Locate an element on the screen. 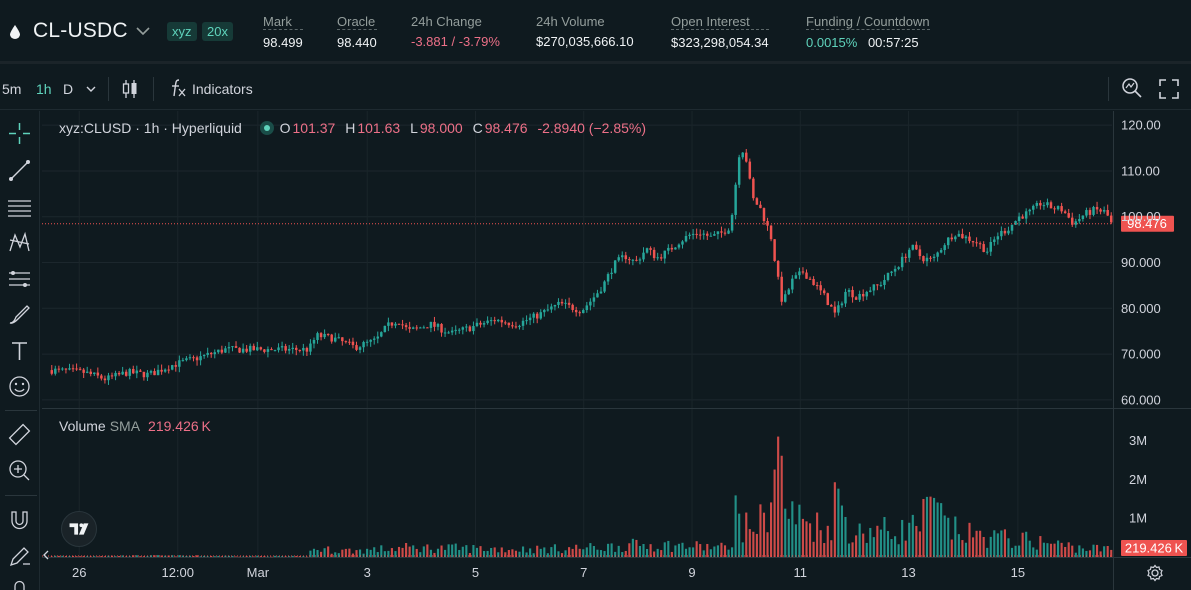 The image size is (1191, 590). low-label: L is located at coordinates (414, 128).